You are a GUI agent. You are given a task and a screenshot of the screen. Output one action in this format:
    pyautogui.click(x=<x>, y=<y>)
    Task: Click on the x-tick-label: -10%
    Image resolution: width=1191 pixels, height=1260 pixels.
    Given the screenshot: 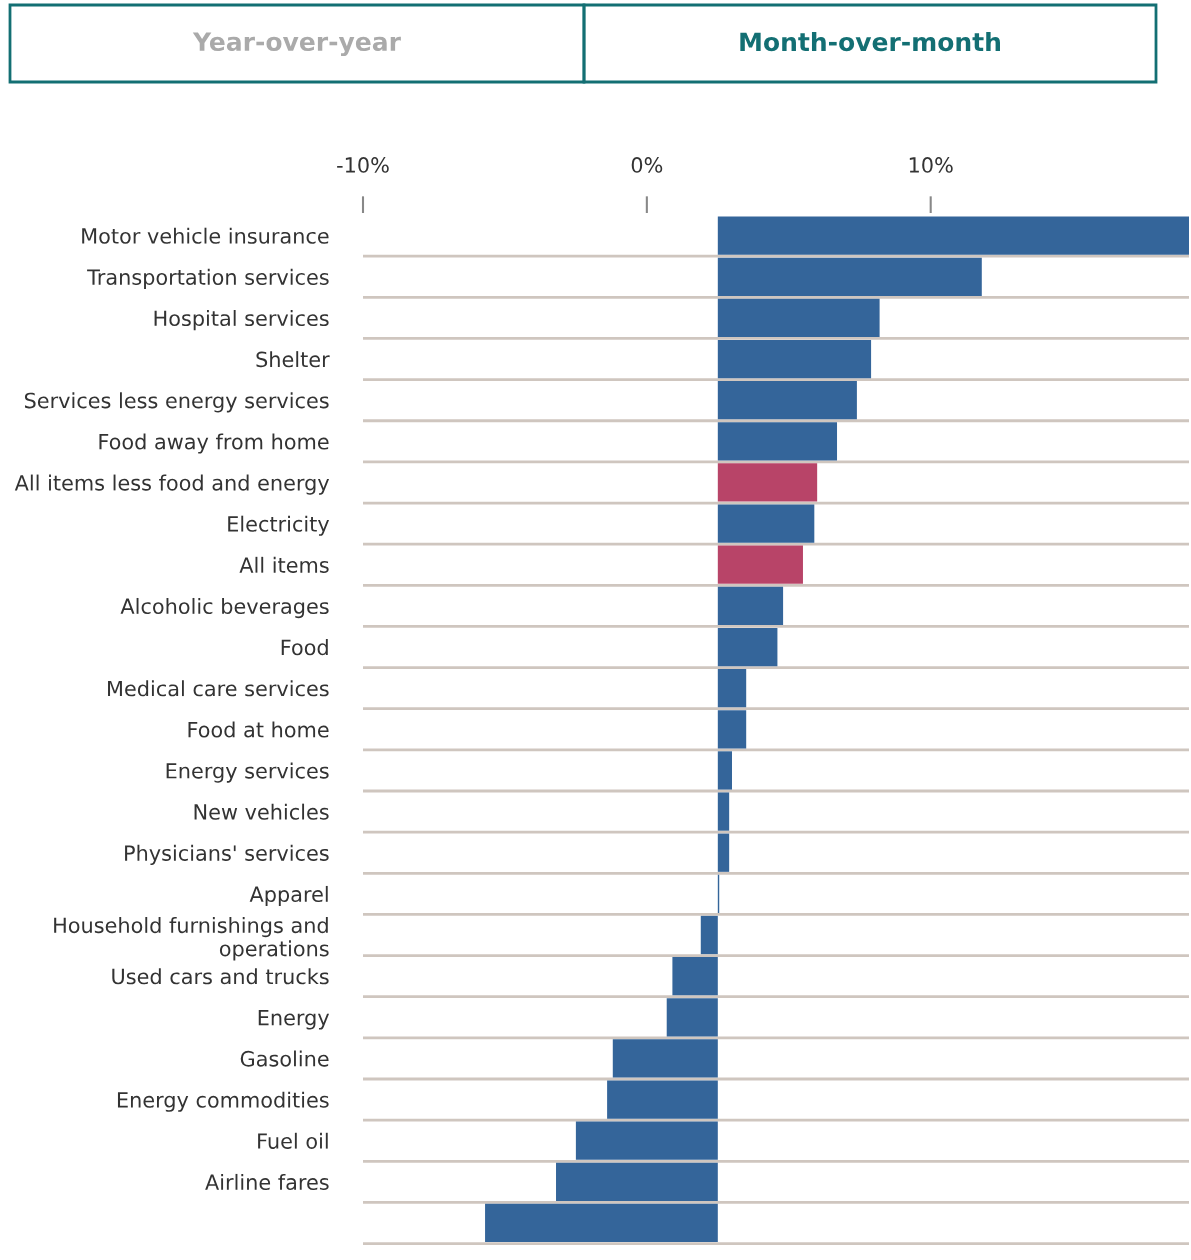 What is the action you would take?
    pyautogui.click(x=363, y=165)
    